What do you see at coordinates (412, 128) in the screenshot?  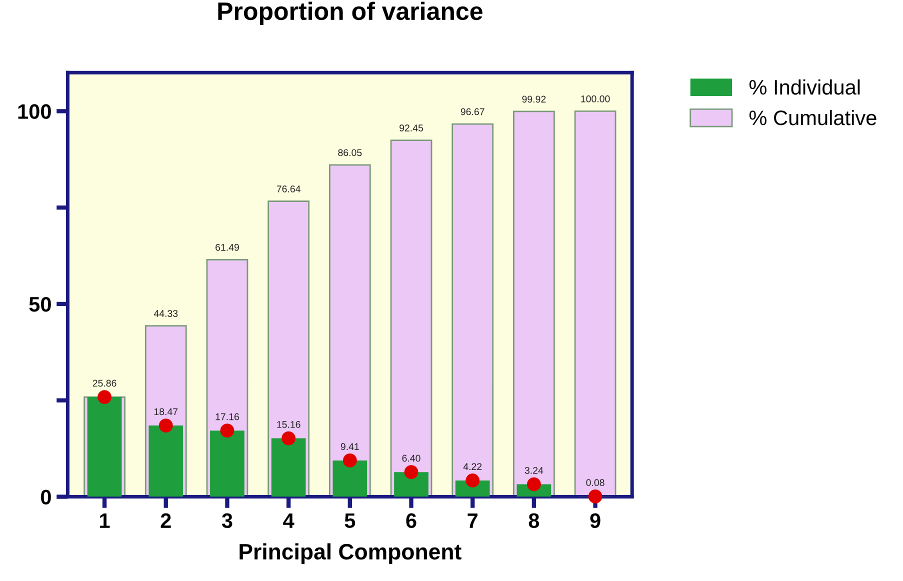 I see `data-label: 92.45` at bounding box center [412, 128].